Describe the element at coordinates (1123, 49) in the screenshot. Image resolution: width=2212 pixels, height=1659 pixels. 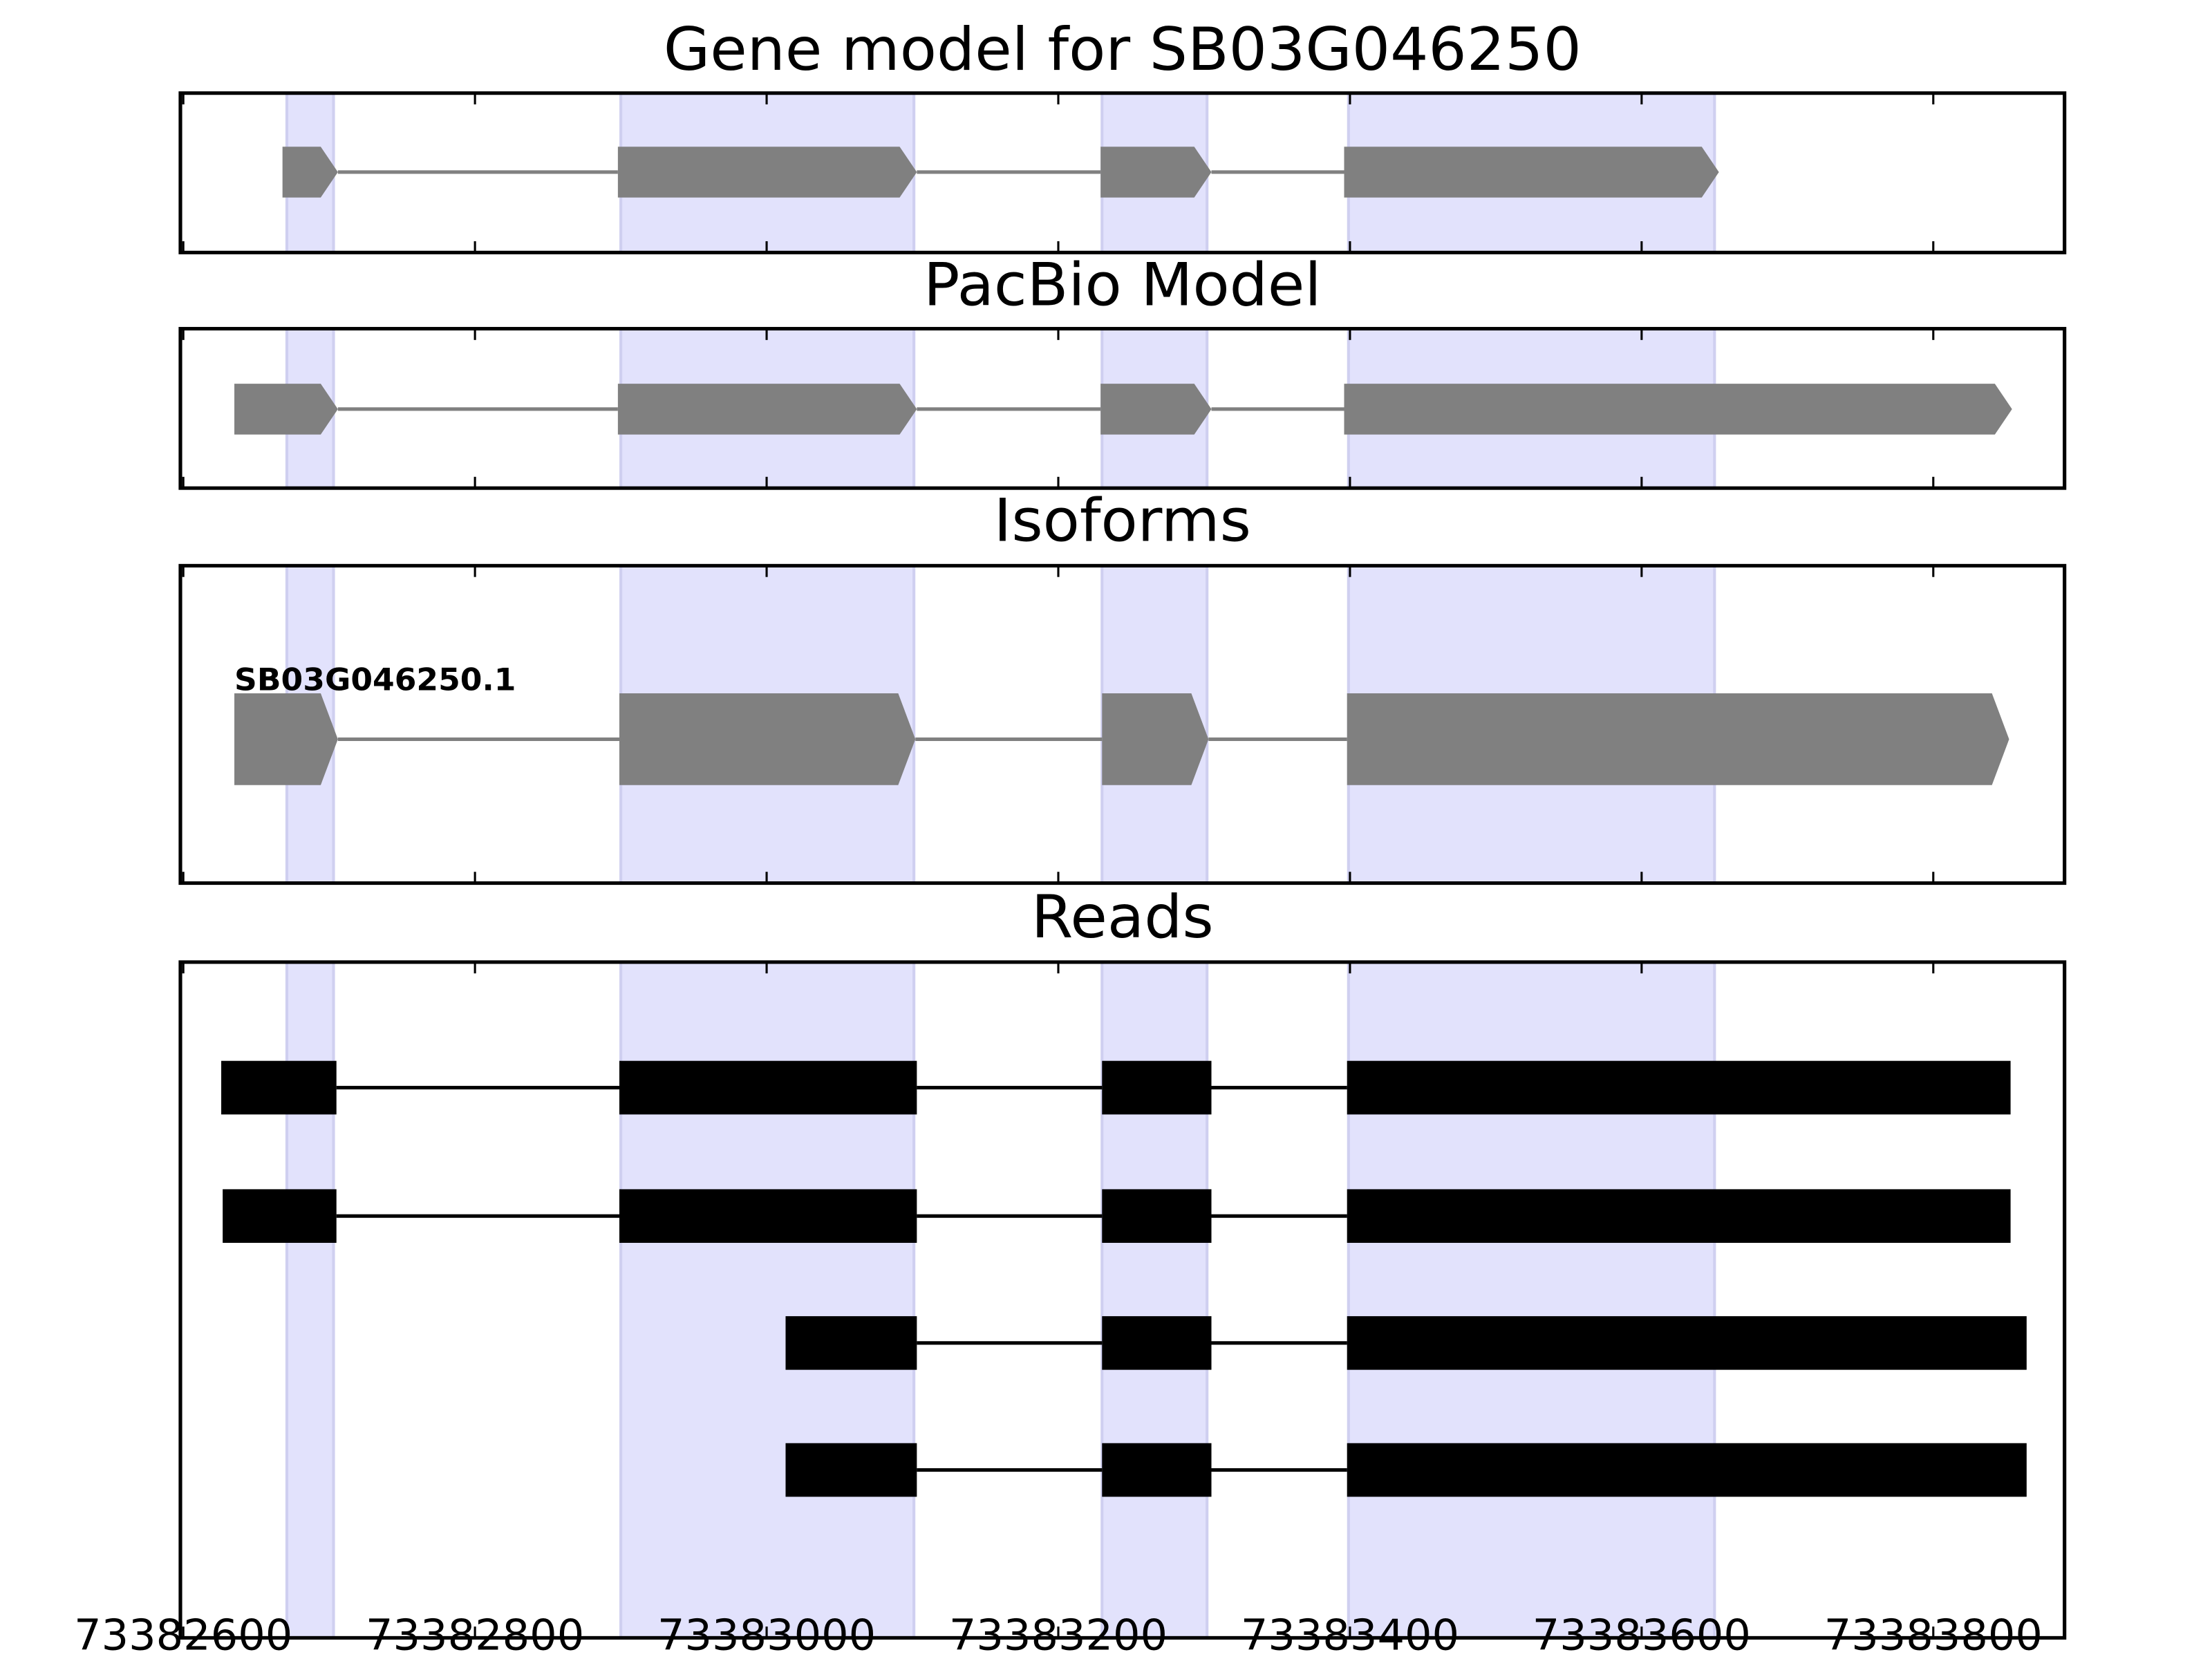
I see `panel-title: Gene model for SB03G046250` at that location.